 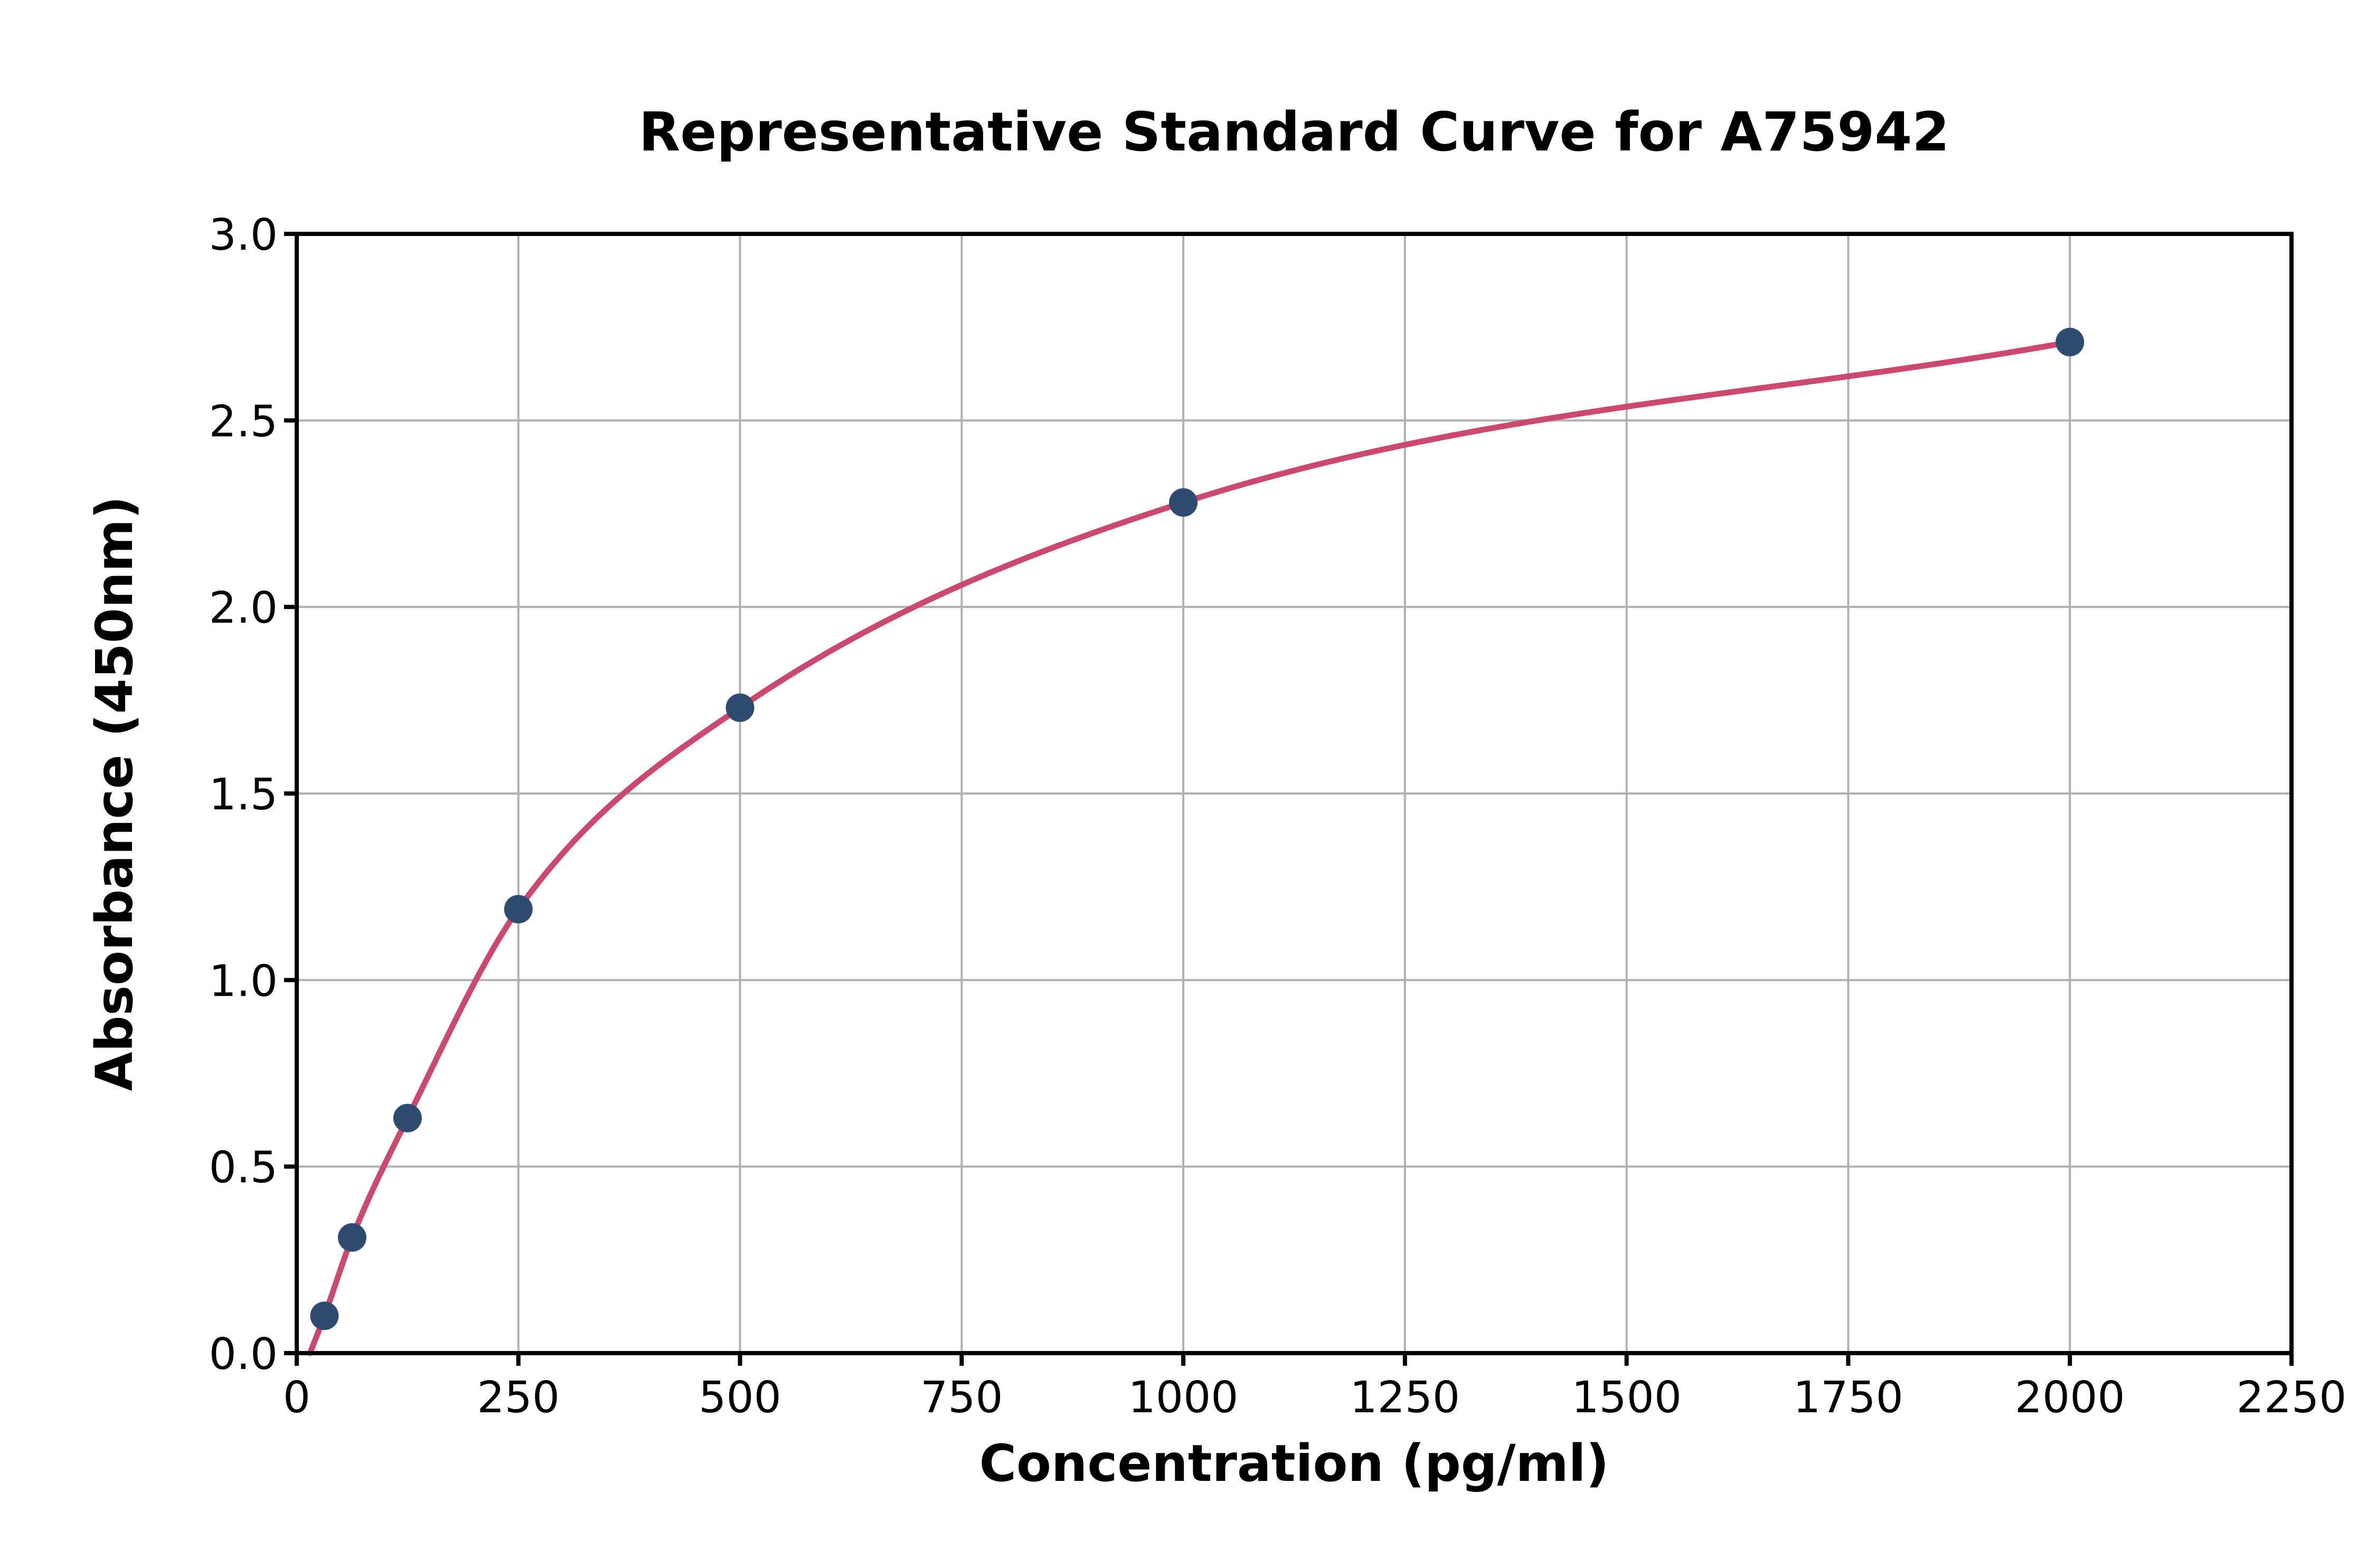 I want to click on y-tick-label: 0.0, so click(x=244, y=1355).